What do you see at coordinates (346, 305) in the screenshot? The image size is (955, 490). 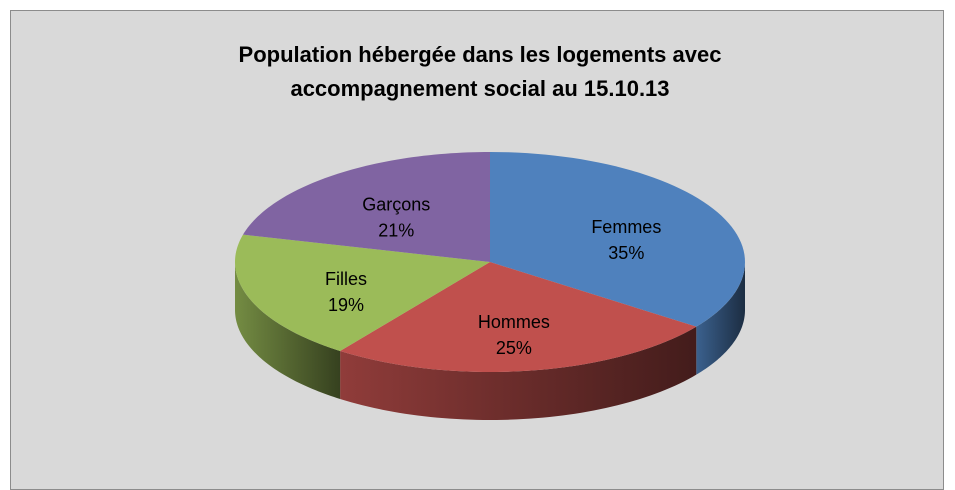 I see `slice-value-label: 19%` at bounding box center [346, 305].